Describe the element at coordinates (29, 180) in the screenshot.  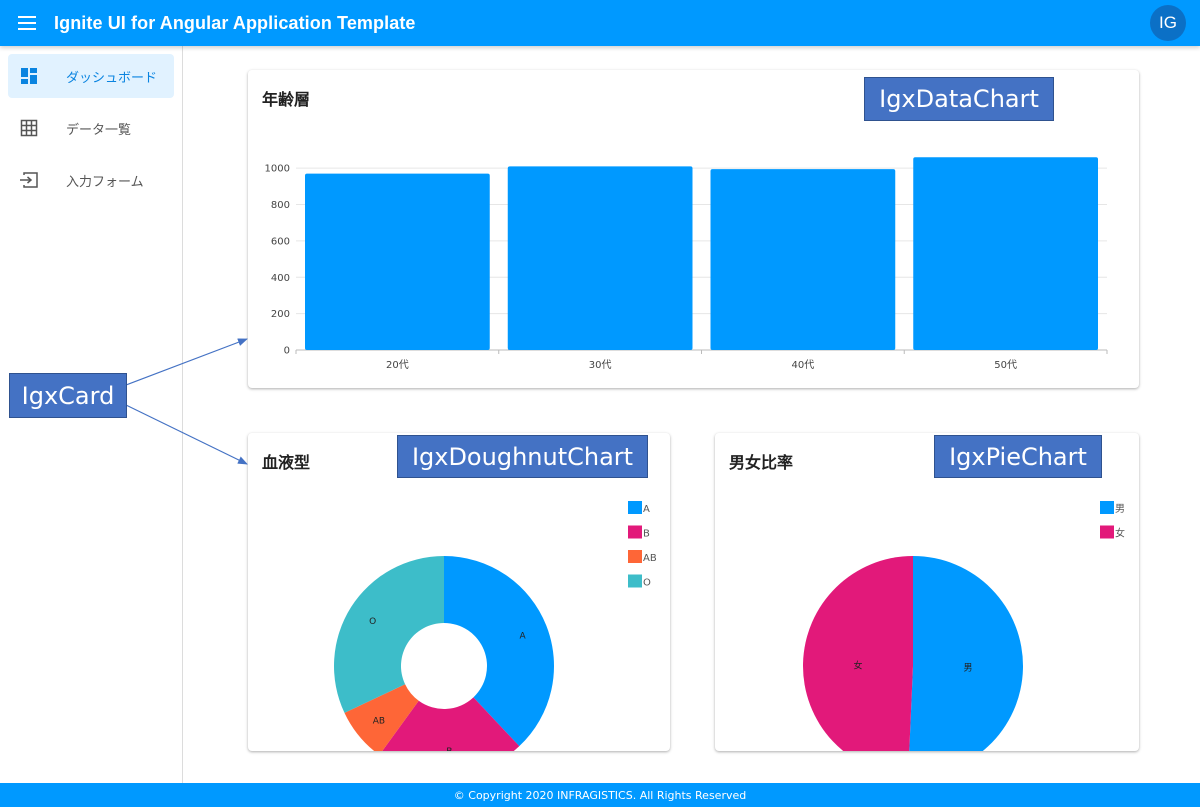
I see `input-icon` at that location.